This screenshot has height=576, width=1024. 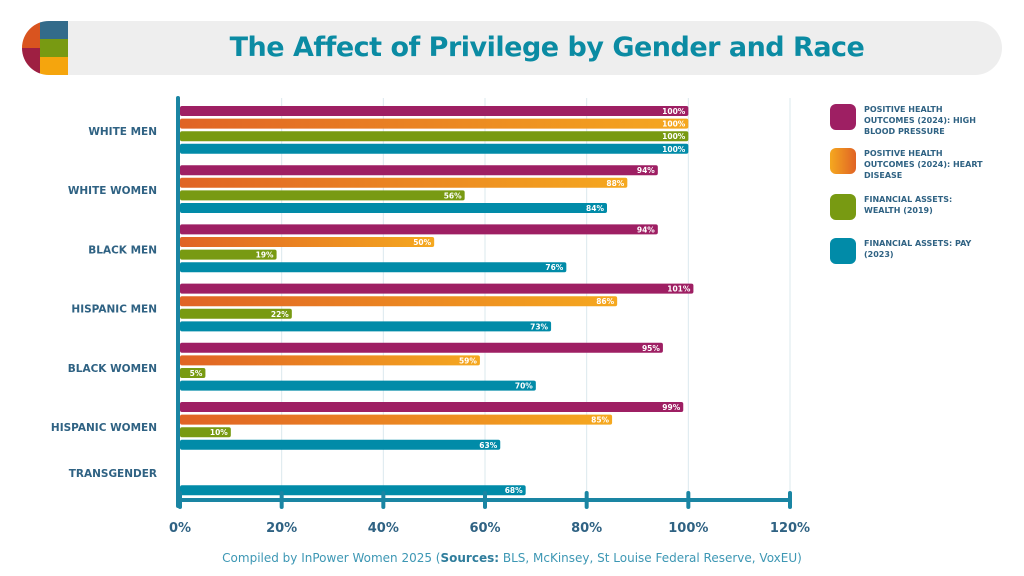 I want to click on category-label: WHITE WOMEN, so click(x=112, y=191).